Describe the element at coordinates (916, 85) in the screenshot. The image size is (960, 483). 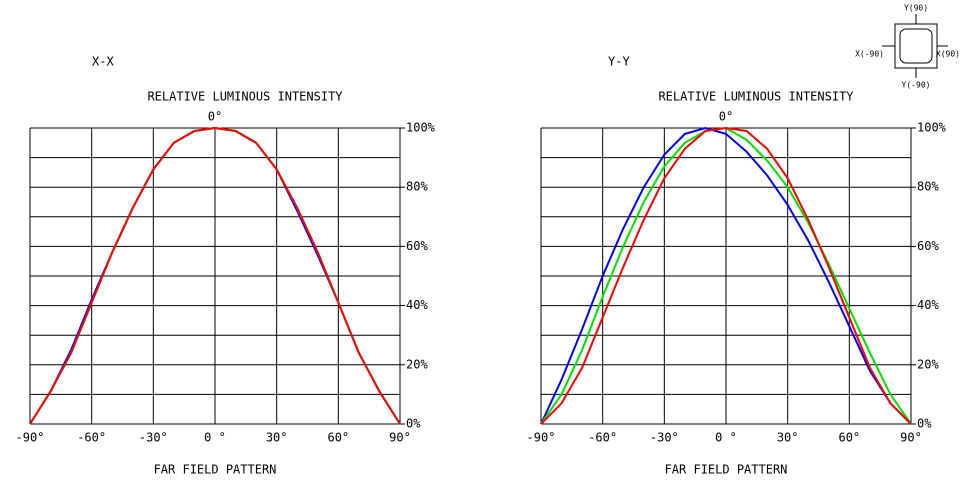
I see `icon-label: Y(-90)` at that location.